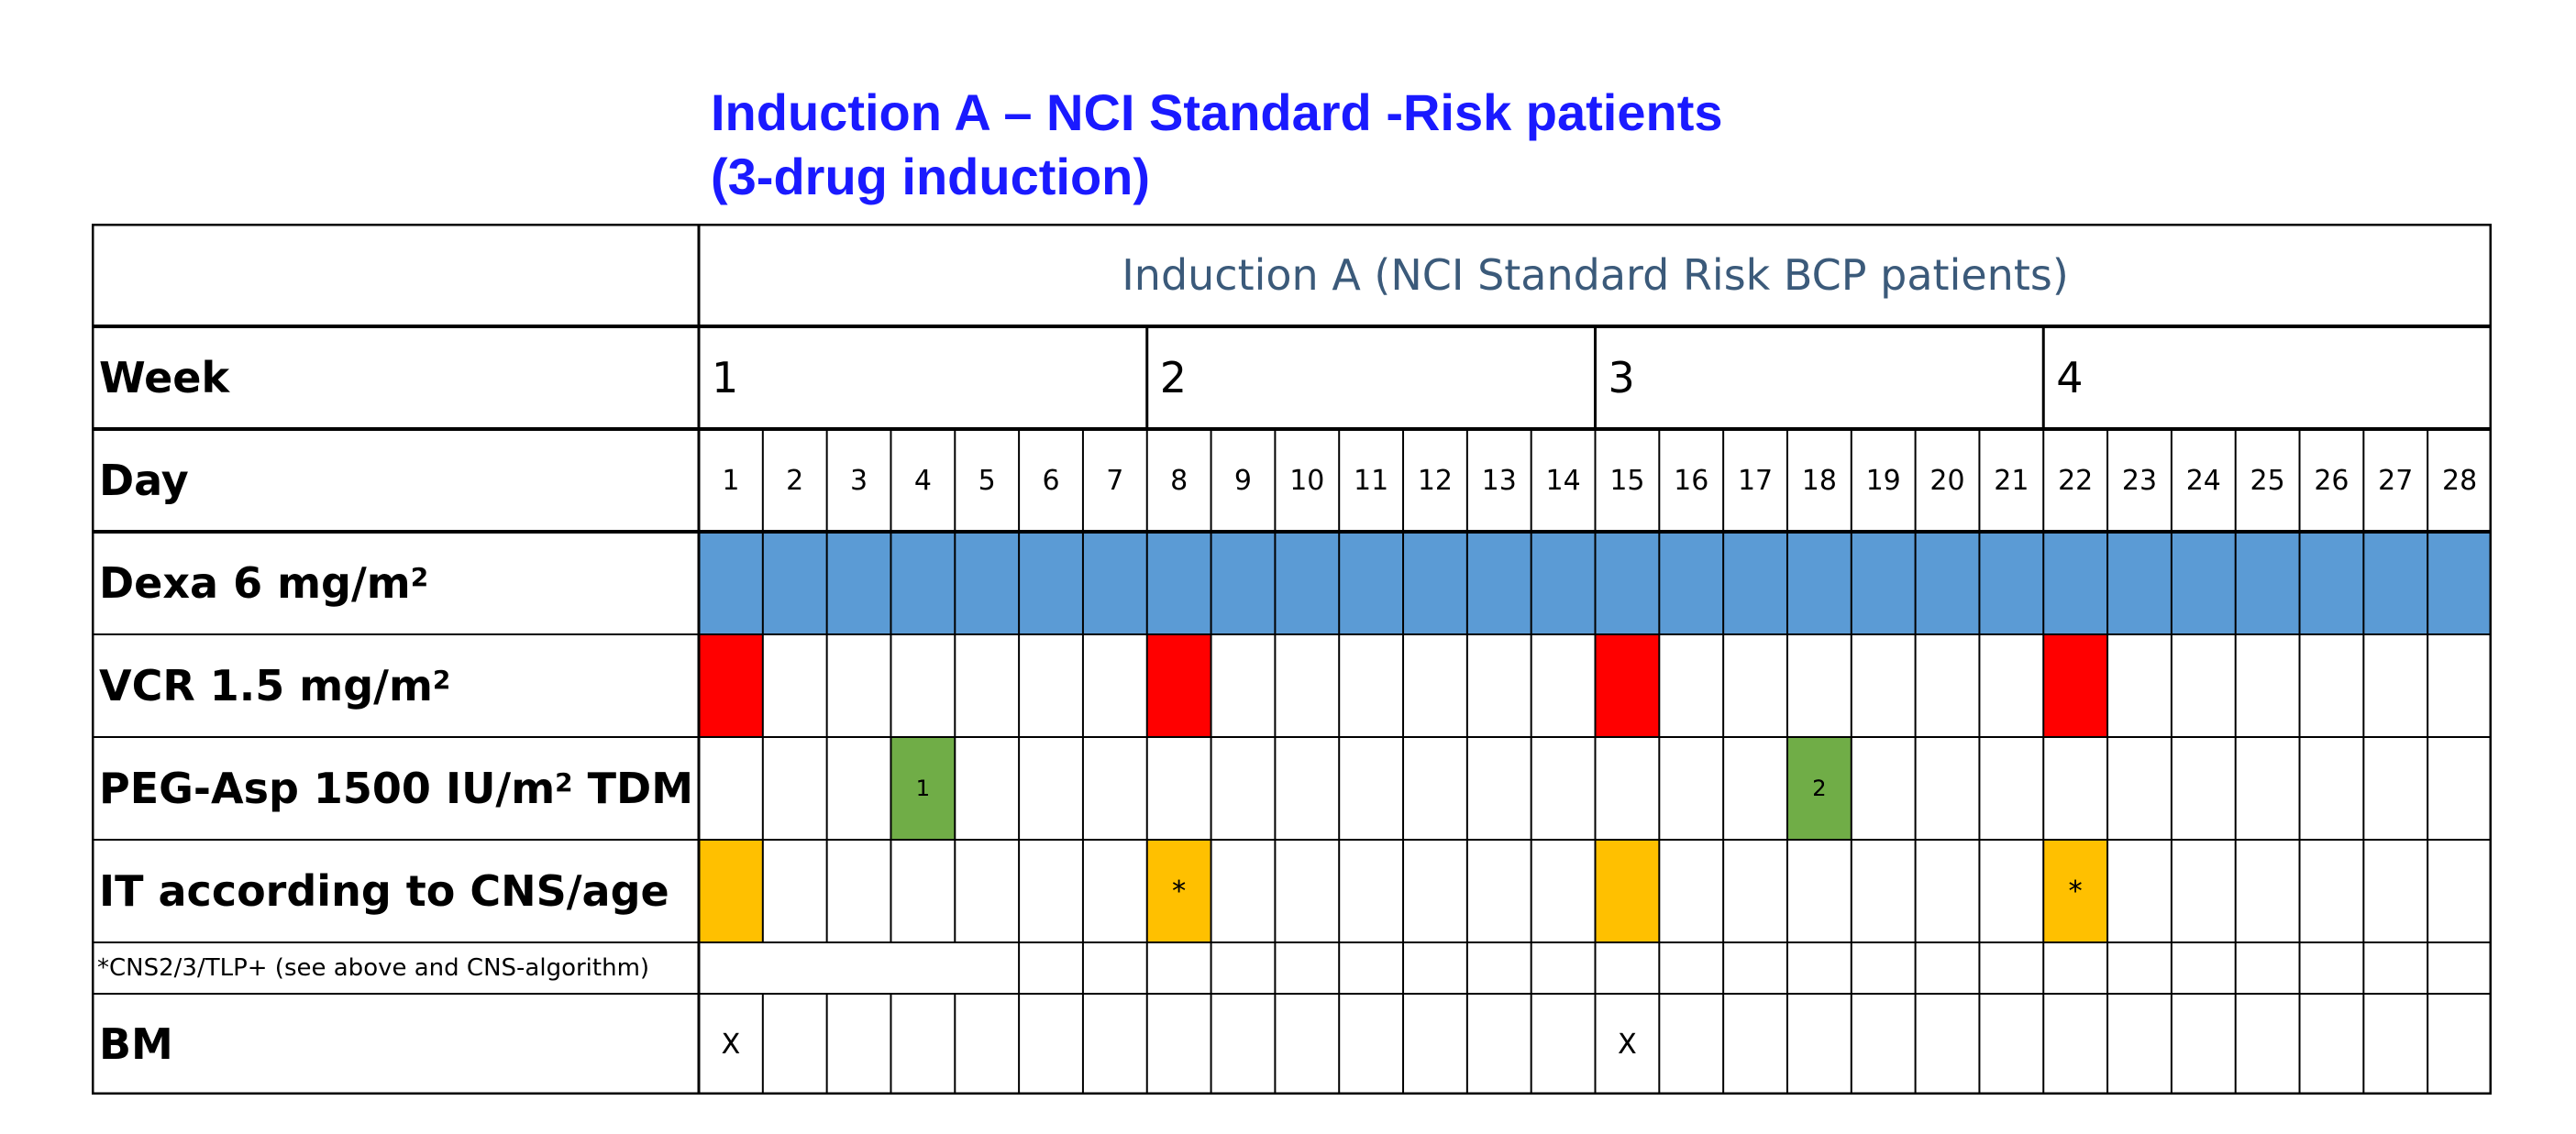 The width and height of the screenshot is (2576, 1134). I want to click on peg-asp-dose-fill: 1, so click(923, 788).